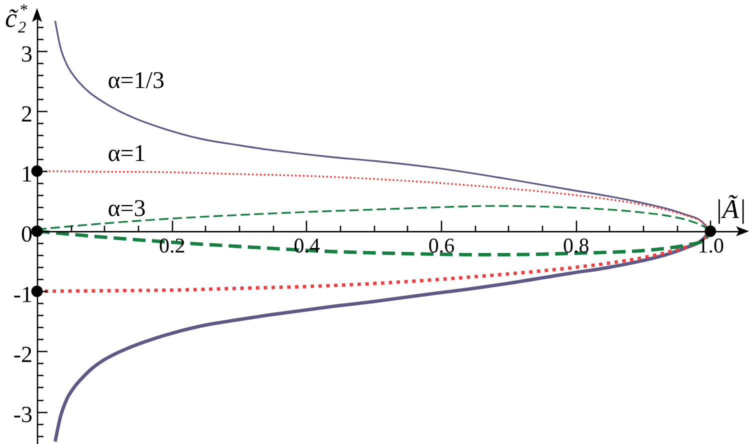  I want to click on y-tick-label: 3, so click(26, 53).